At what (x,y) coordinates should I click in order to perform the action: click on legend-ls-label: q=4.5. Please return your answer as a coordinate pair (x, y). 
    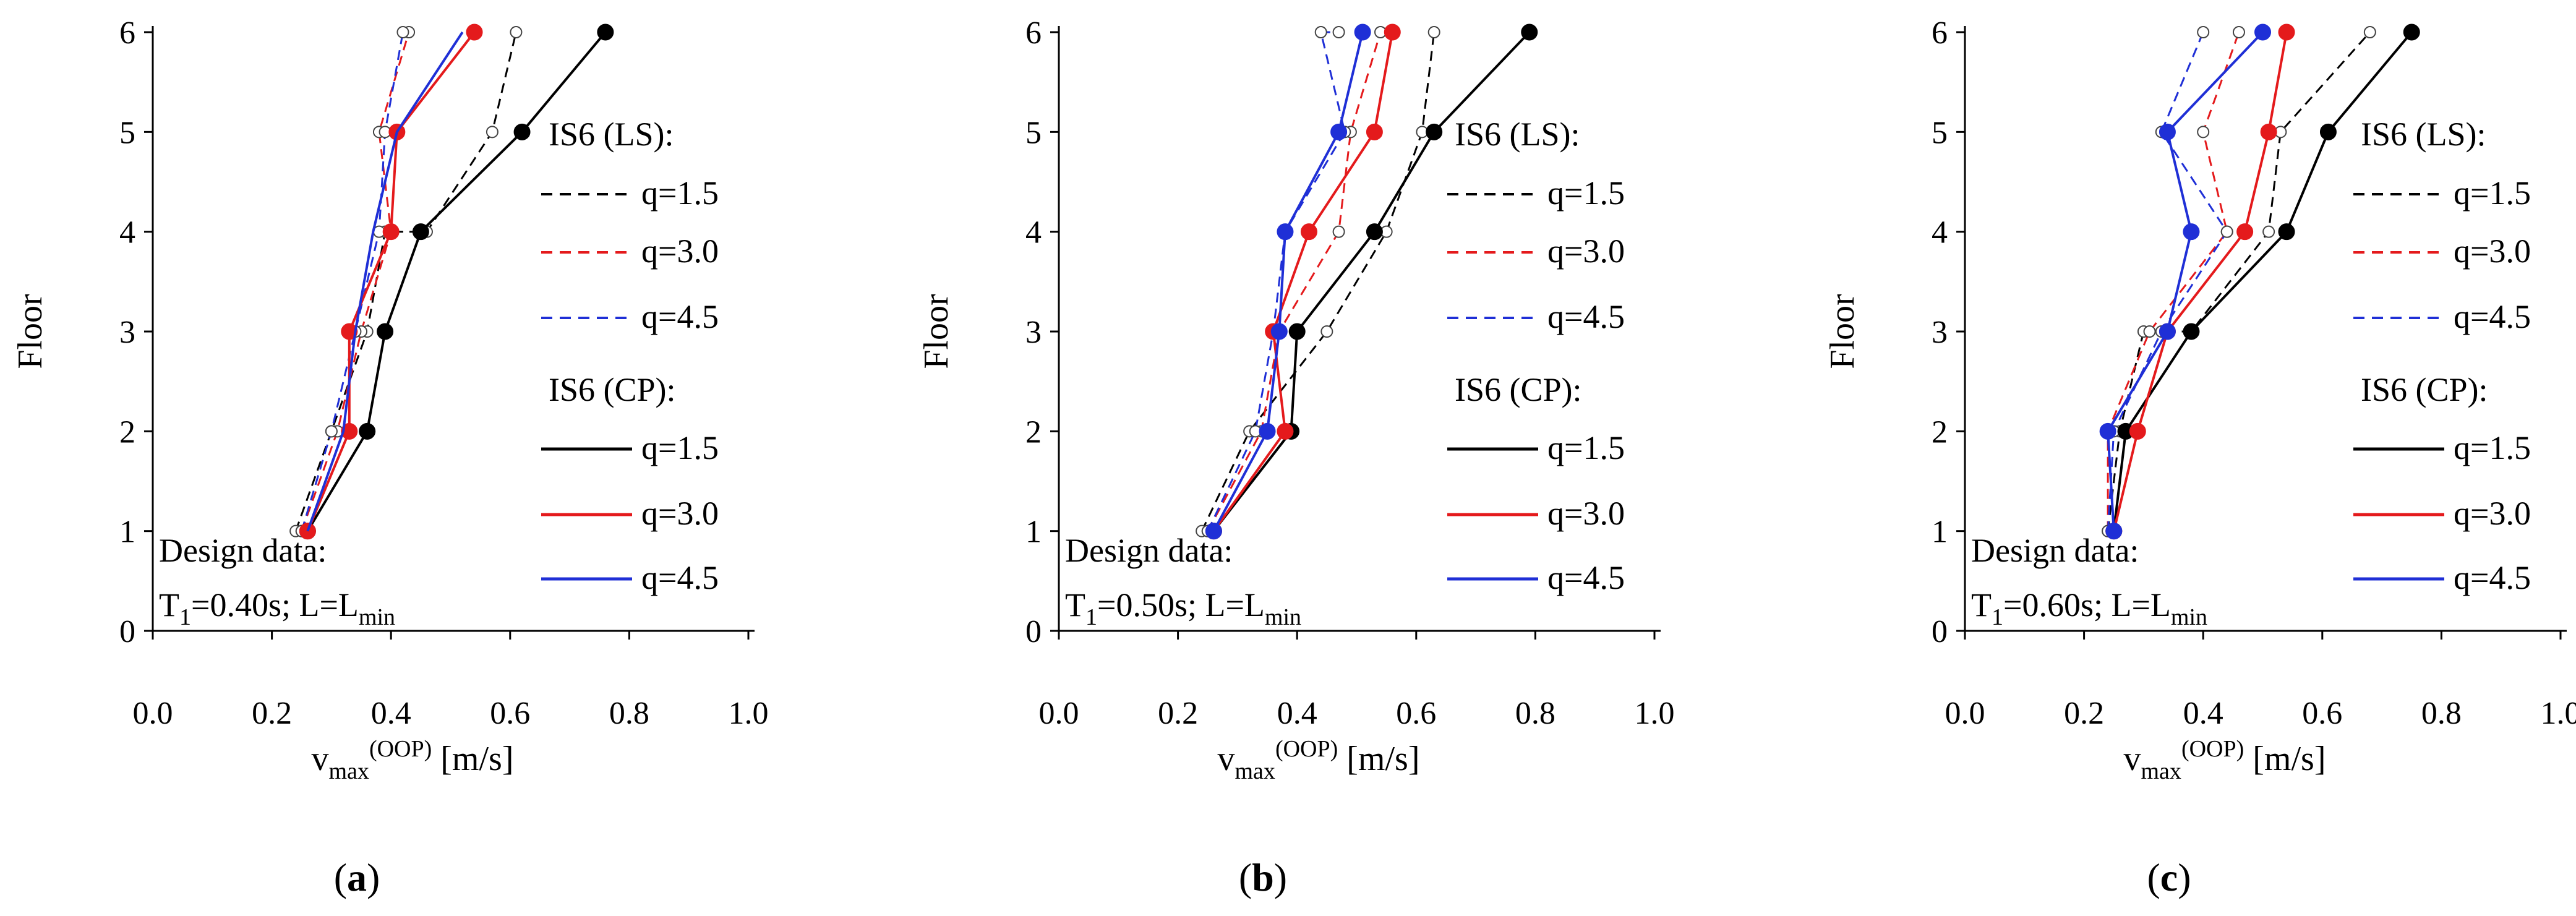
    Looking at the image, I should click on (1586, 316).